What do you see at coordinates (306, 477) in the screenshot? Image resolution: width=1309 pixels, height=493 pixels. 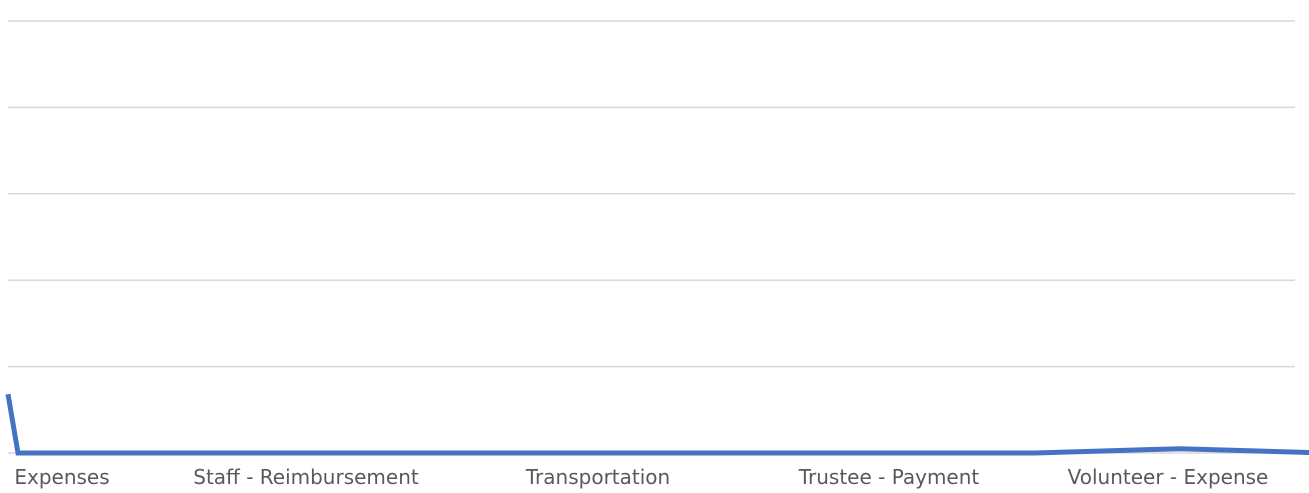 I see `x-tick-label: Staff - Reimbursement` at bounding box center [306, 477].